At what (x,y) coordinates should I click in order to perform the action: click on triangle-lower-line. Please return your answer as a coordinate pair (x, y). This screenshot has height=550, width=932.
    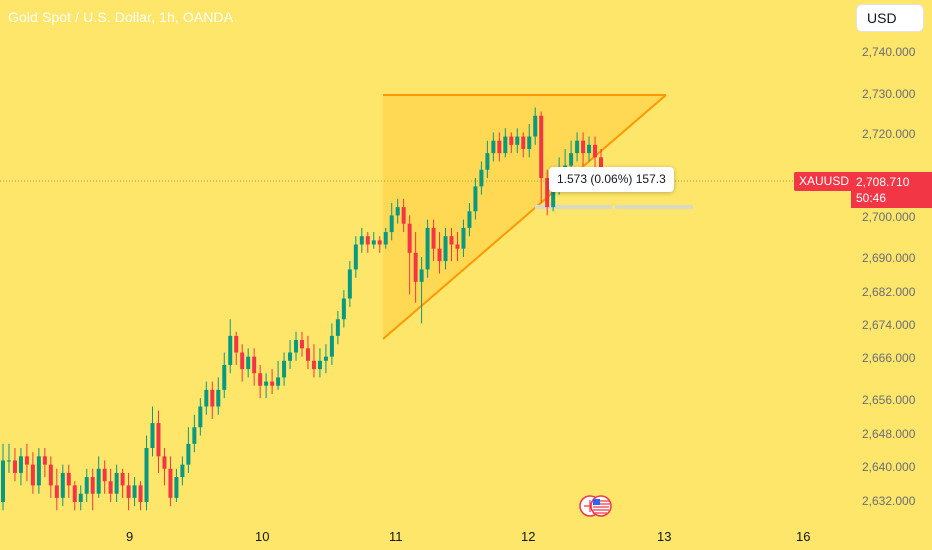
    Looking at the image, I should click on (524, 217).